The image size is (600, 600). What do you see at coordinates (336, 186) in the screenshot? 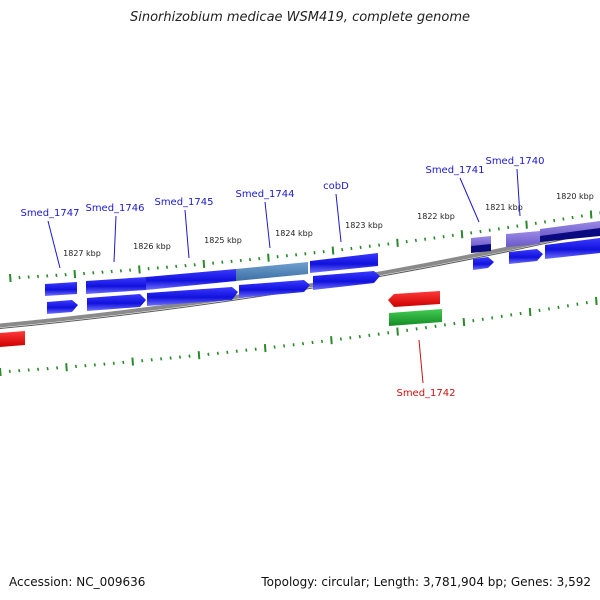
I see `gene-label-cobd: cobD` at bounding box center [336, 186].